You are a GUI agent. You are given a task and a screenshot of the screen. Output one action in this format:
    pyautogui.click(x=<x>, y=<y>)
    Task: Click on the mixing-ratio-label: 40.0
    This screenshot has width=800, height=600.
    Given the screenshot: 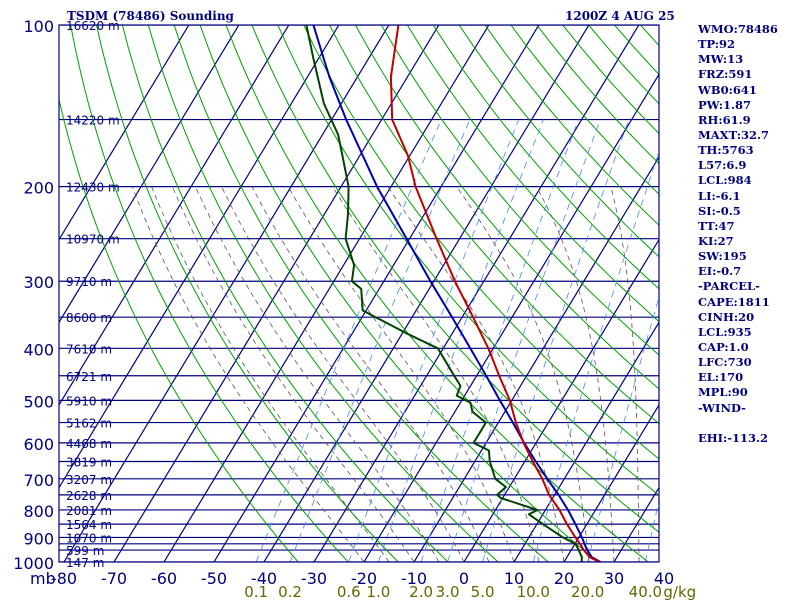 What is the action you would take?
    pyautogui.click(x=645, y=591)
    